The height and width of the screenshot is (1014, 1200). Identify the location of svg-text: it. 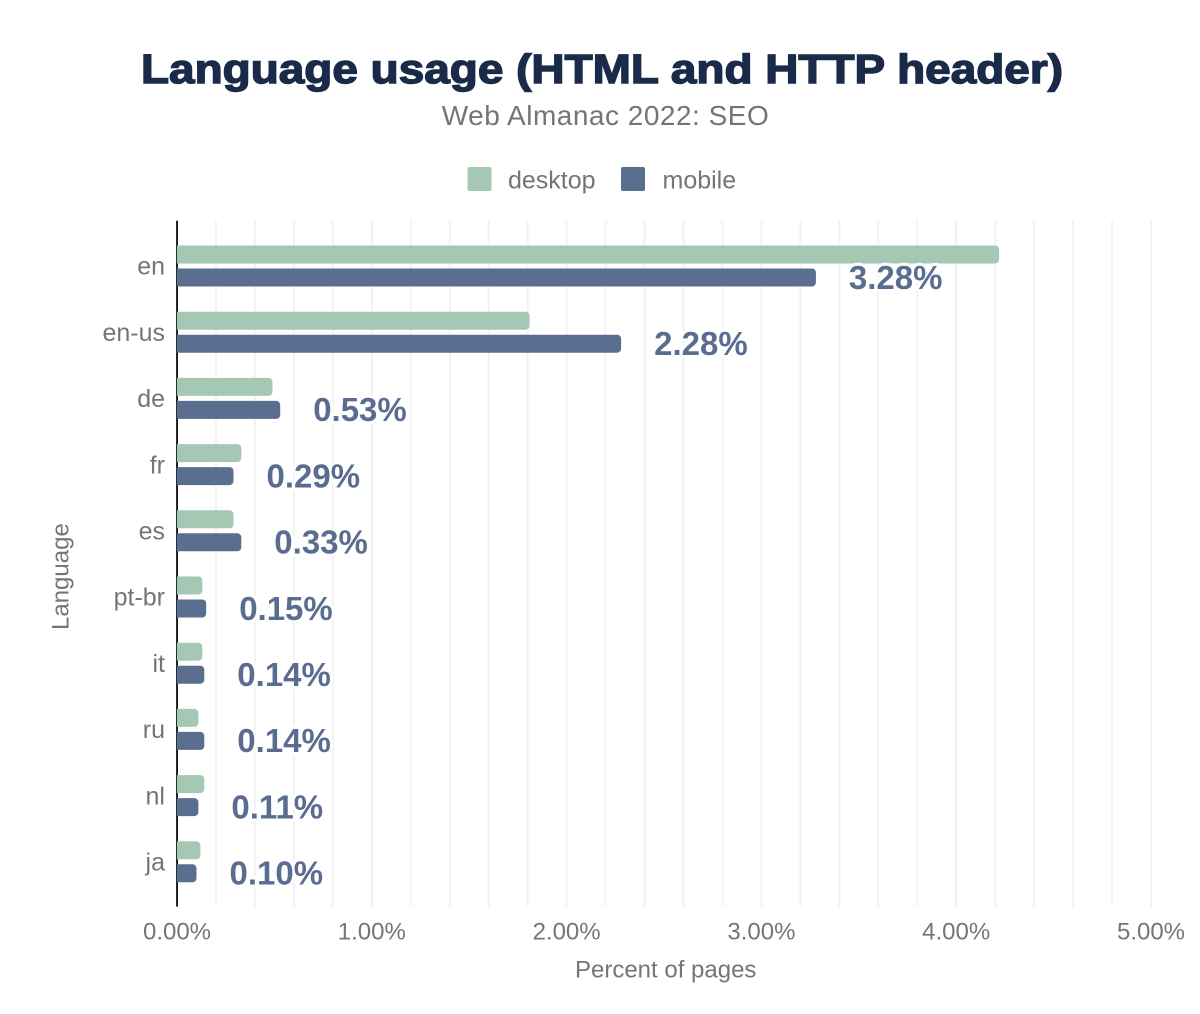
(159, 664).